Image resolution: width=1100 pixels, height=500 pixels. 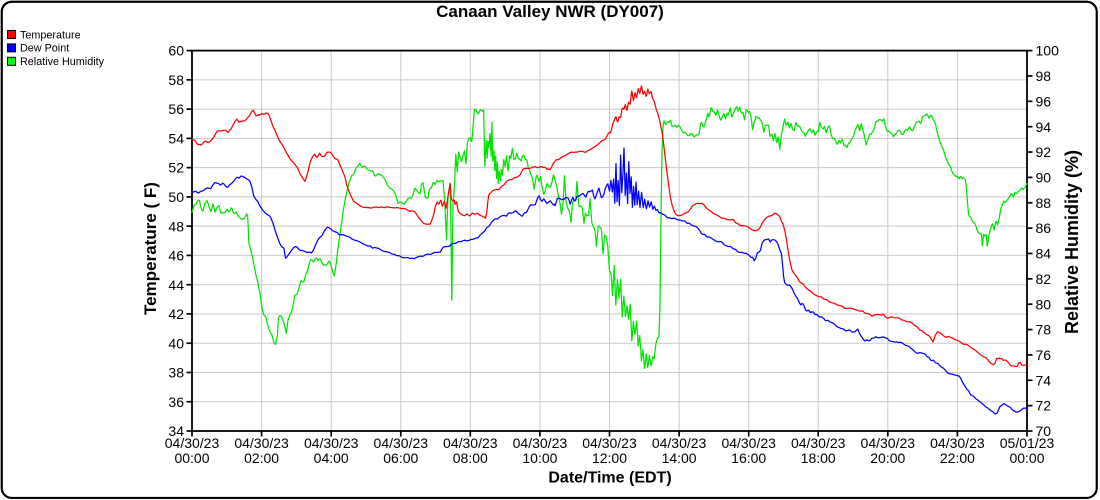 I want to click on svg-text: 38, so click(x=176, y=373).